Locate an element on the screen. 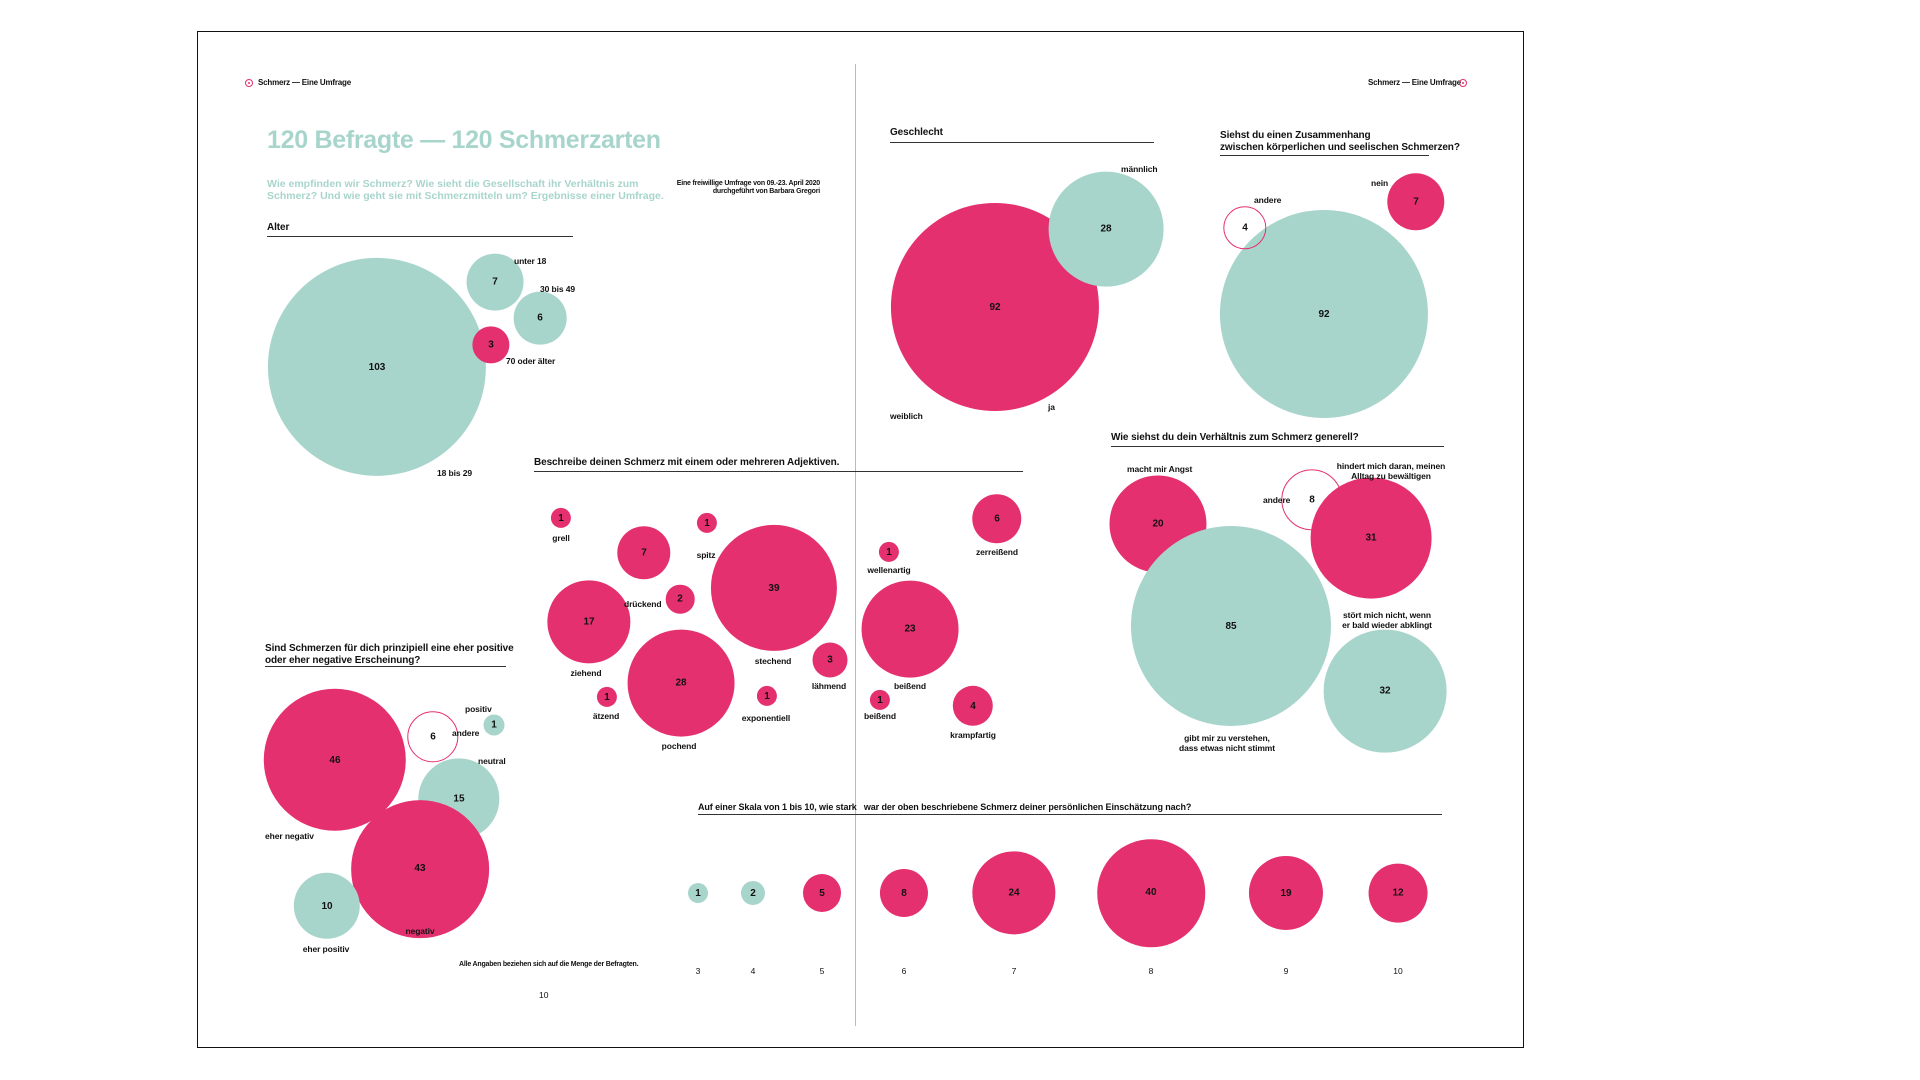 This screenshot has height=1080, width=1920. bubble-label: eher negativ is located at coordinates (289, 836).